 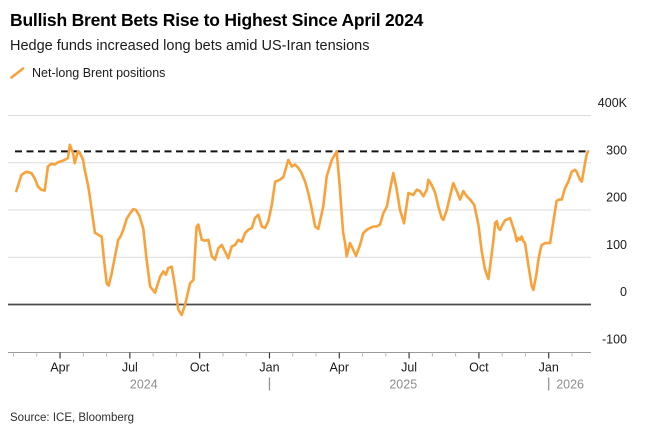 I want to click on legend: Net-long Brent positions, so click(x=87, y=73).